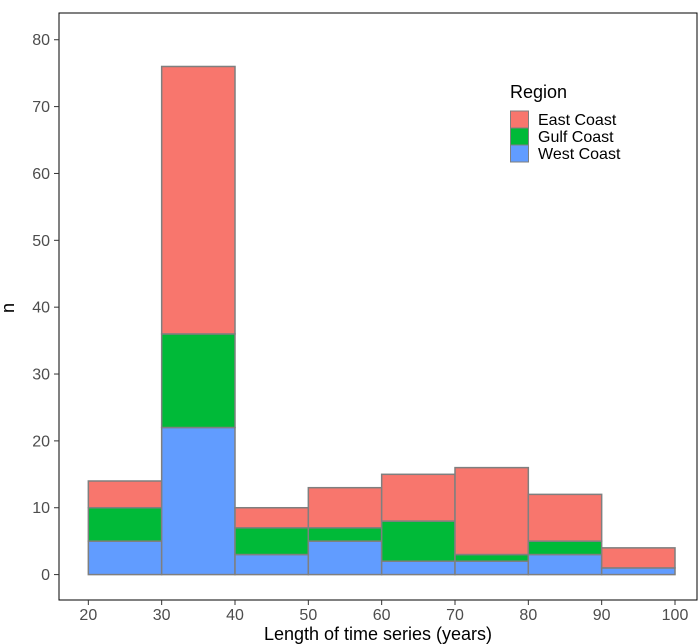 This screenshot has width=699, height=644. What do you see at coordinates (519, 136) in the screenshot?
I see `legend-key-gulf-coast` at bounding box center [519, 136].